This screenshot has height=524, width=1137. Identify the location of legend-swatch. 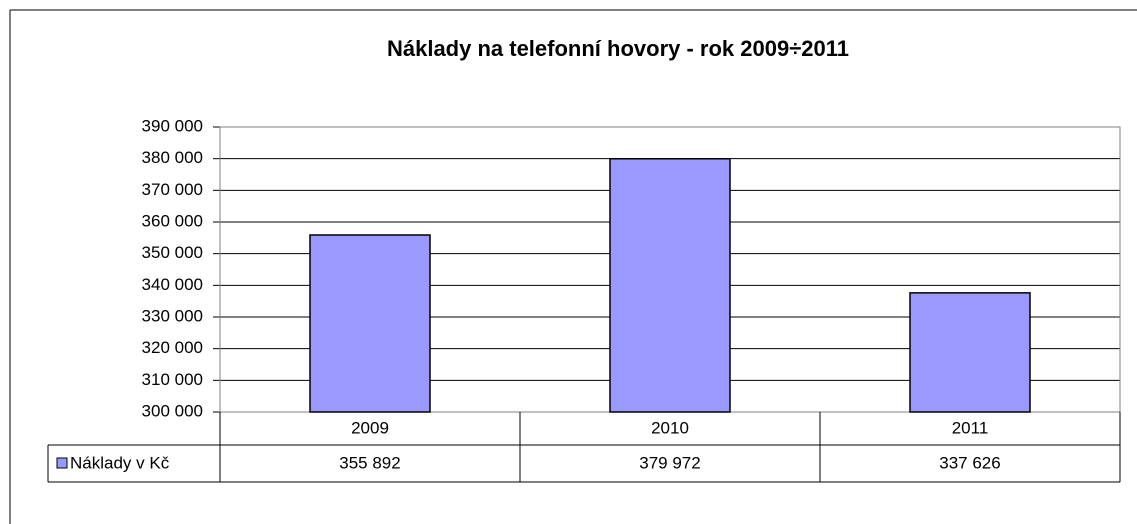
(62, 463).